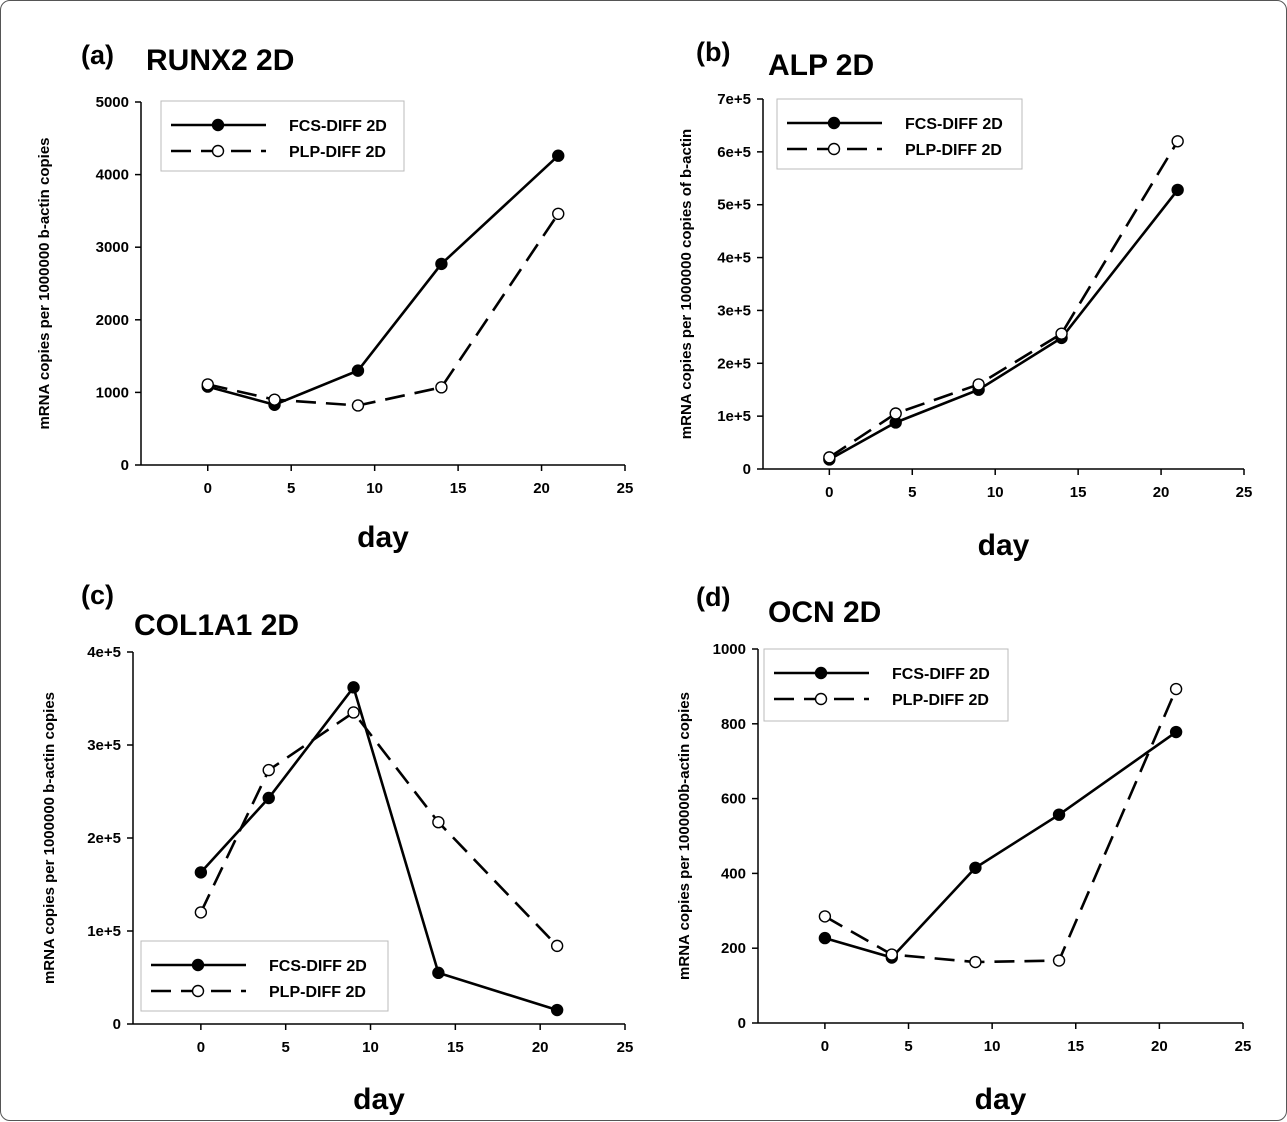 The image size is (1287, 1122). Describe the element at coordinates (734, 258) in the screenshot. I see `y-tick-label: 4e+5` at that location.